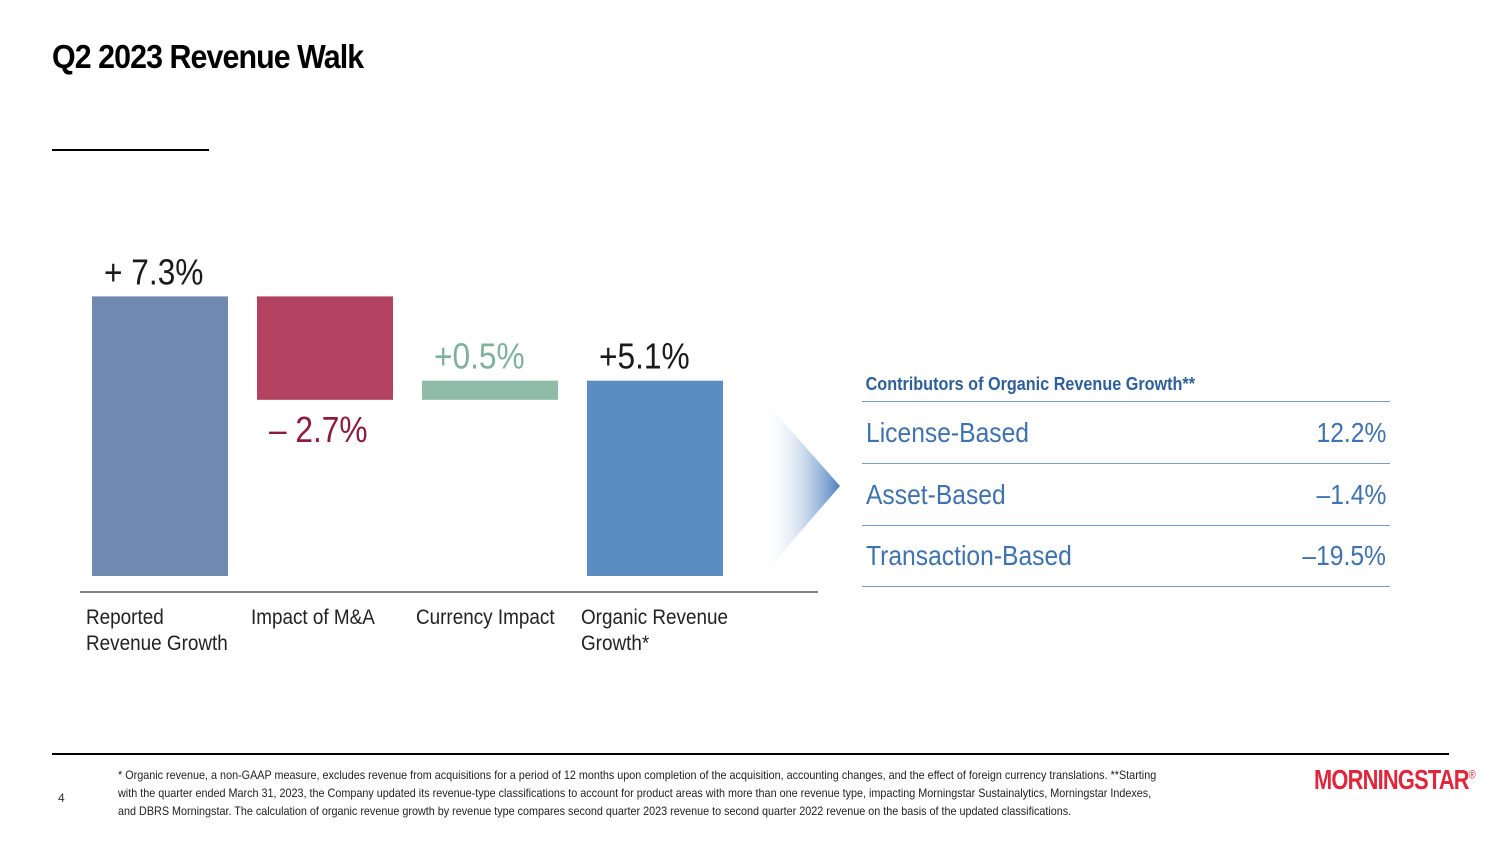 The image size is (1500, 843). What do you see at coordinates (801, 487) in the screenshot?
I see `arrow-icon` at bounding box center [801, 487].